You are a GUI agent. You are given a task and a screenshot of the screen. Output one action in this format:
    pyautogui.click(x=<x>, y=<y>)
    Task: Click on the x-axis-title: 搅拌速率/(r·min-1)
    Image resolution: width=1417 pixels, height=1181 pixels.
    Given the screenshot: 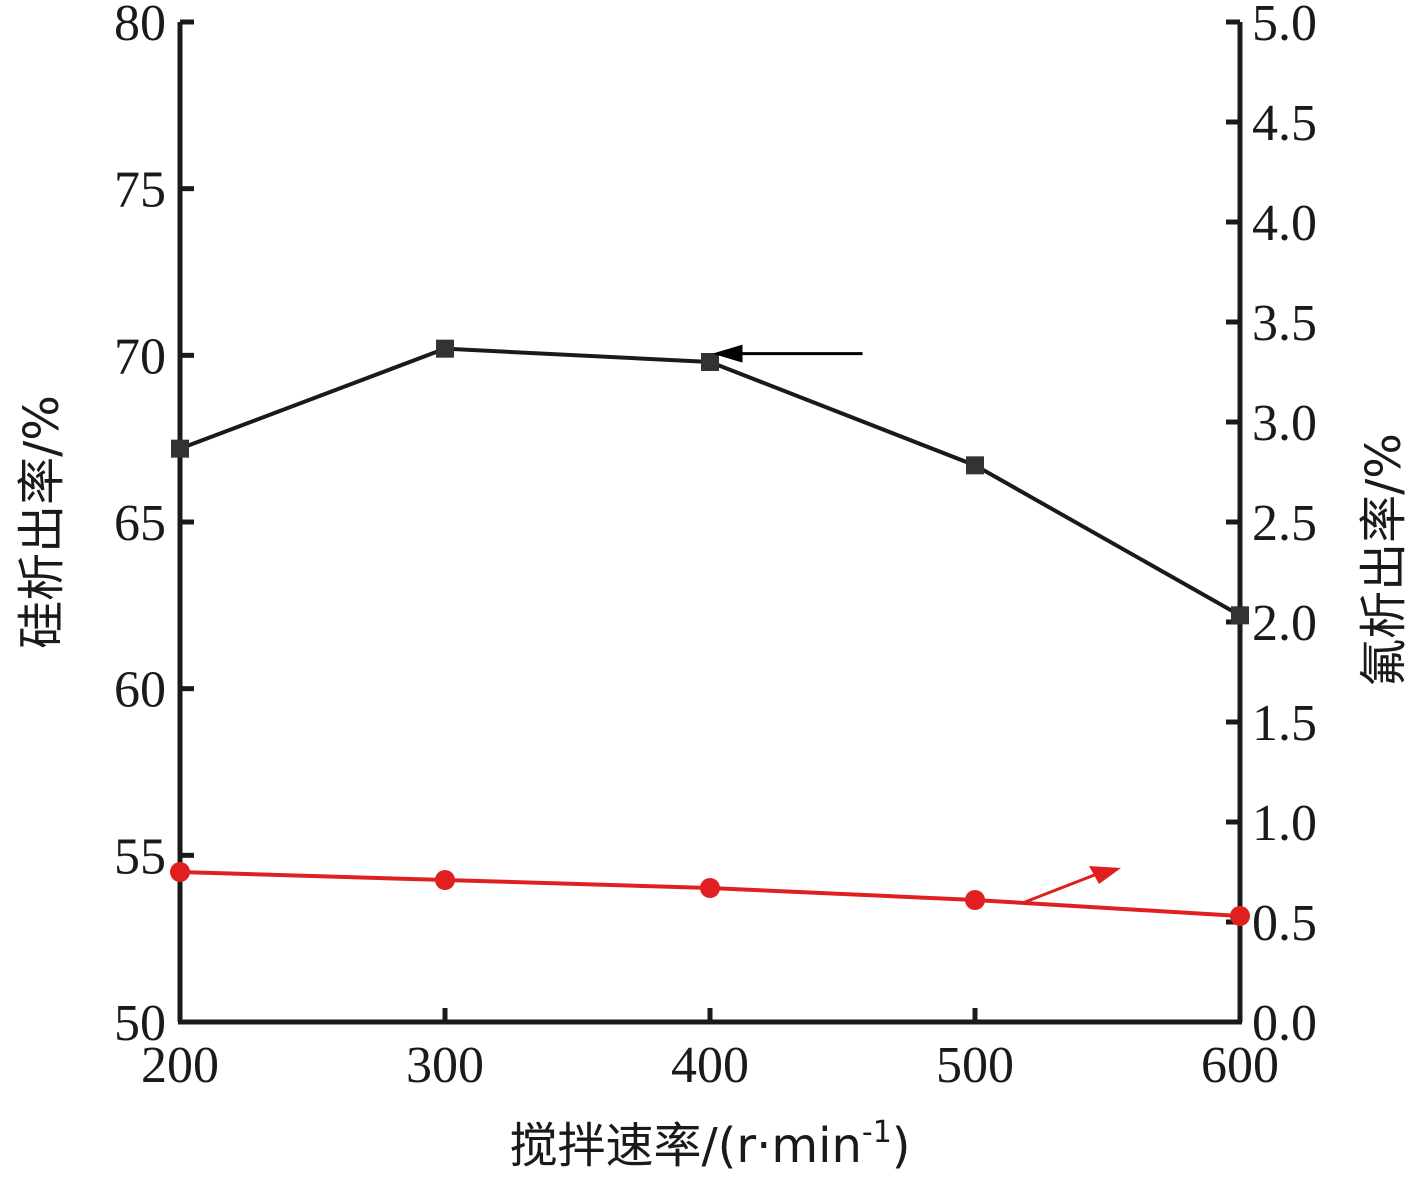 What is the action you would take?
    pyautogui.click(x=709, y=1144)
    